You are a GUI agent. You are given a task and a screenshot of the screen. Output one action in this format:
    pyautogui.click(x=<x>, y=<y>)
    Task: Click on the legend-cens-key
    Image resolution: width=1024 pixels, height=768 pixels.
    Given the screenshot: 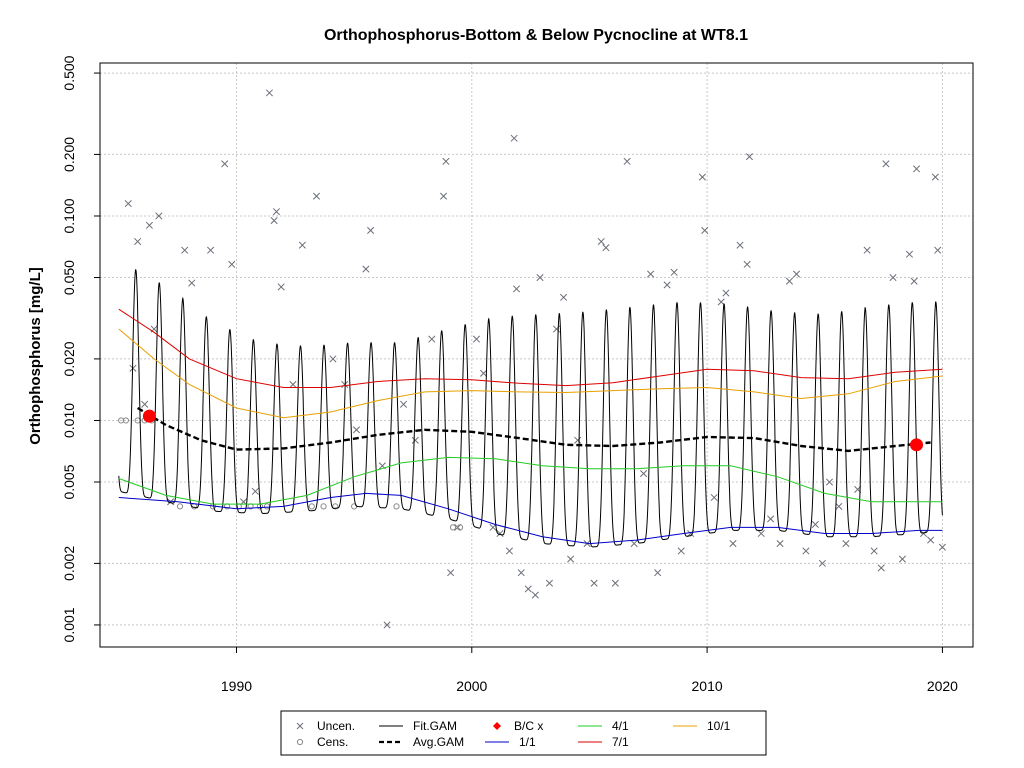 What is the action you would take?
    pyautogui.click(x=300, y=742)
    